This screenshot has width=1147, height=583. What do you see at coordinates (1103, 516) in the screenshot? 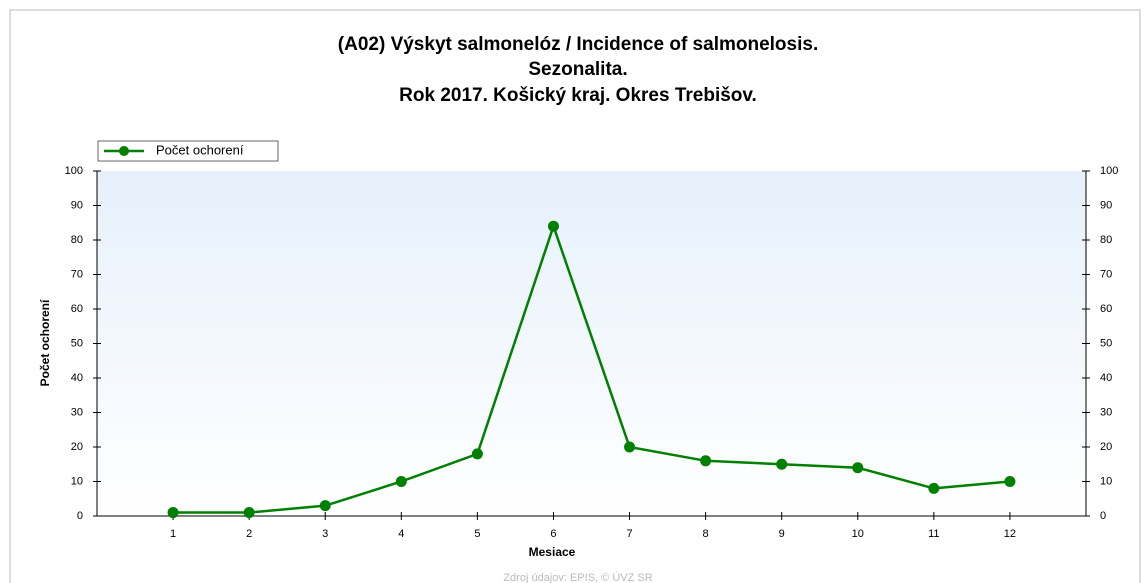
I see `y2-tick-label: 0` at bounding box center [1103, 516].